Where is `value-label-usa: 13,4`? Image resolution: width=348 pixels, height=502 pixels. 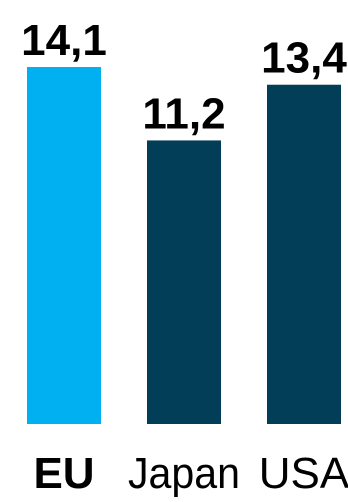
value-label-usa: 13,4 is located at coordinates (304, 58).